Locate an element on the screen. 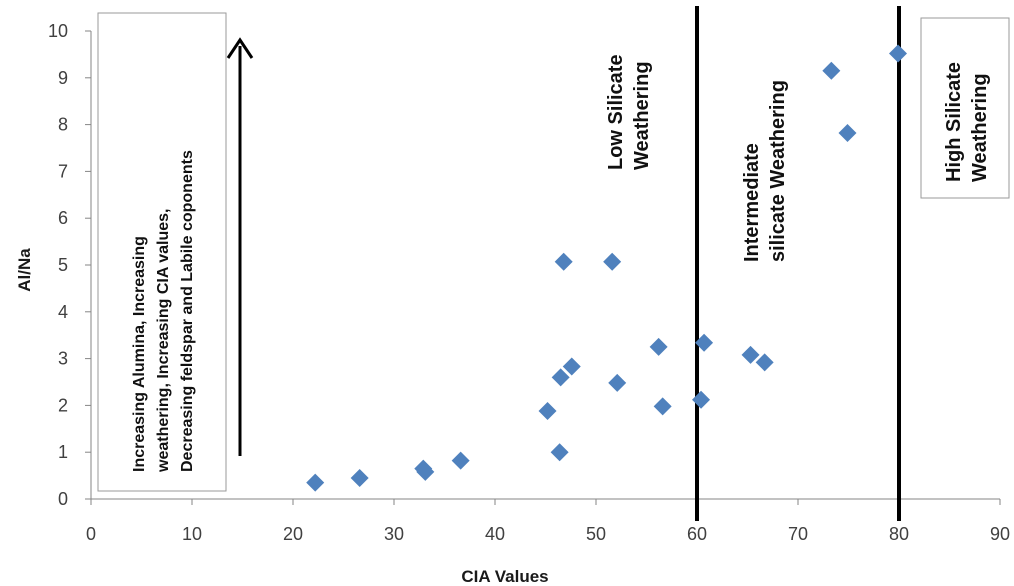 This screenshot has width=1014, height=586. y-axis-ticks: 0 1 2 3 4 5 6 7 8 9 10 is located at coordinates (69, 265).